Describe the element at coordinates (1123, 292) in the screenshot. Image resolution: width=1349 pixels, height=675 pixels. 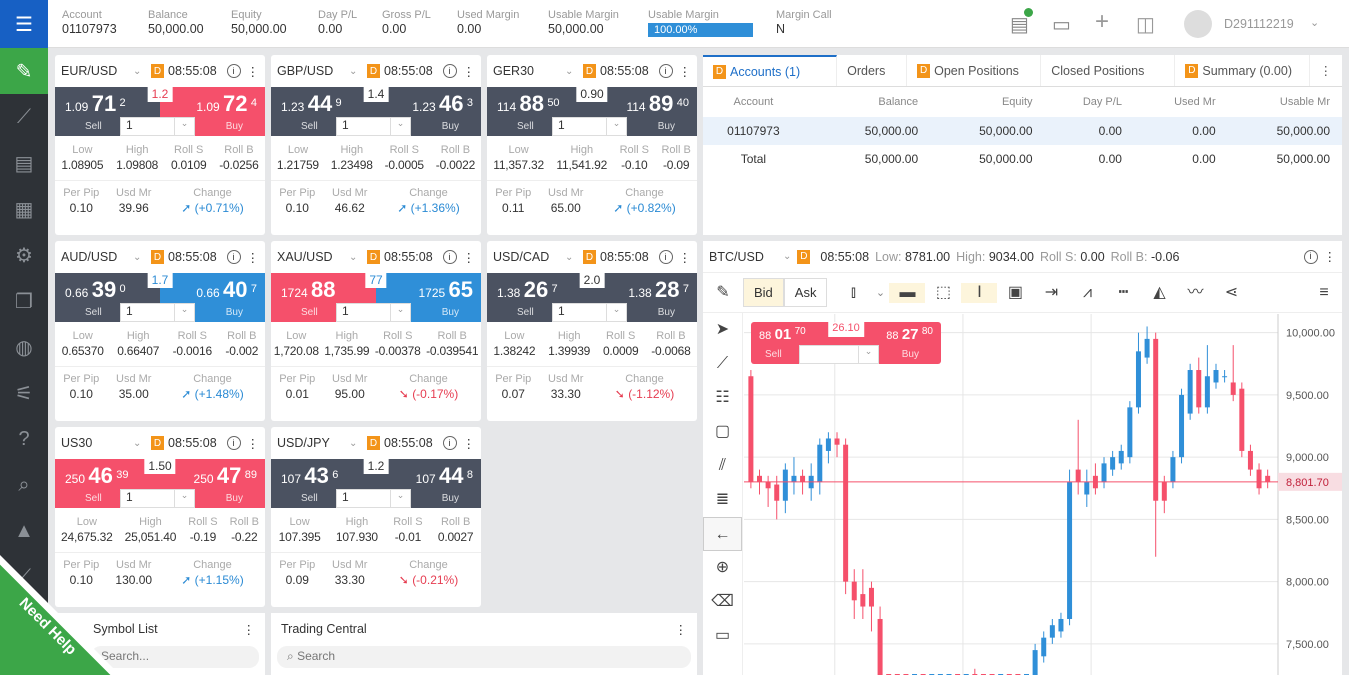
I see `volume-icon: ┅` at that location.